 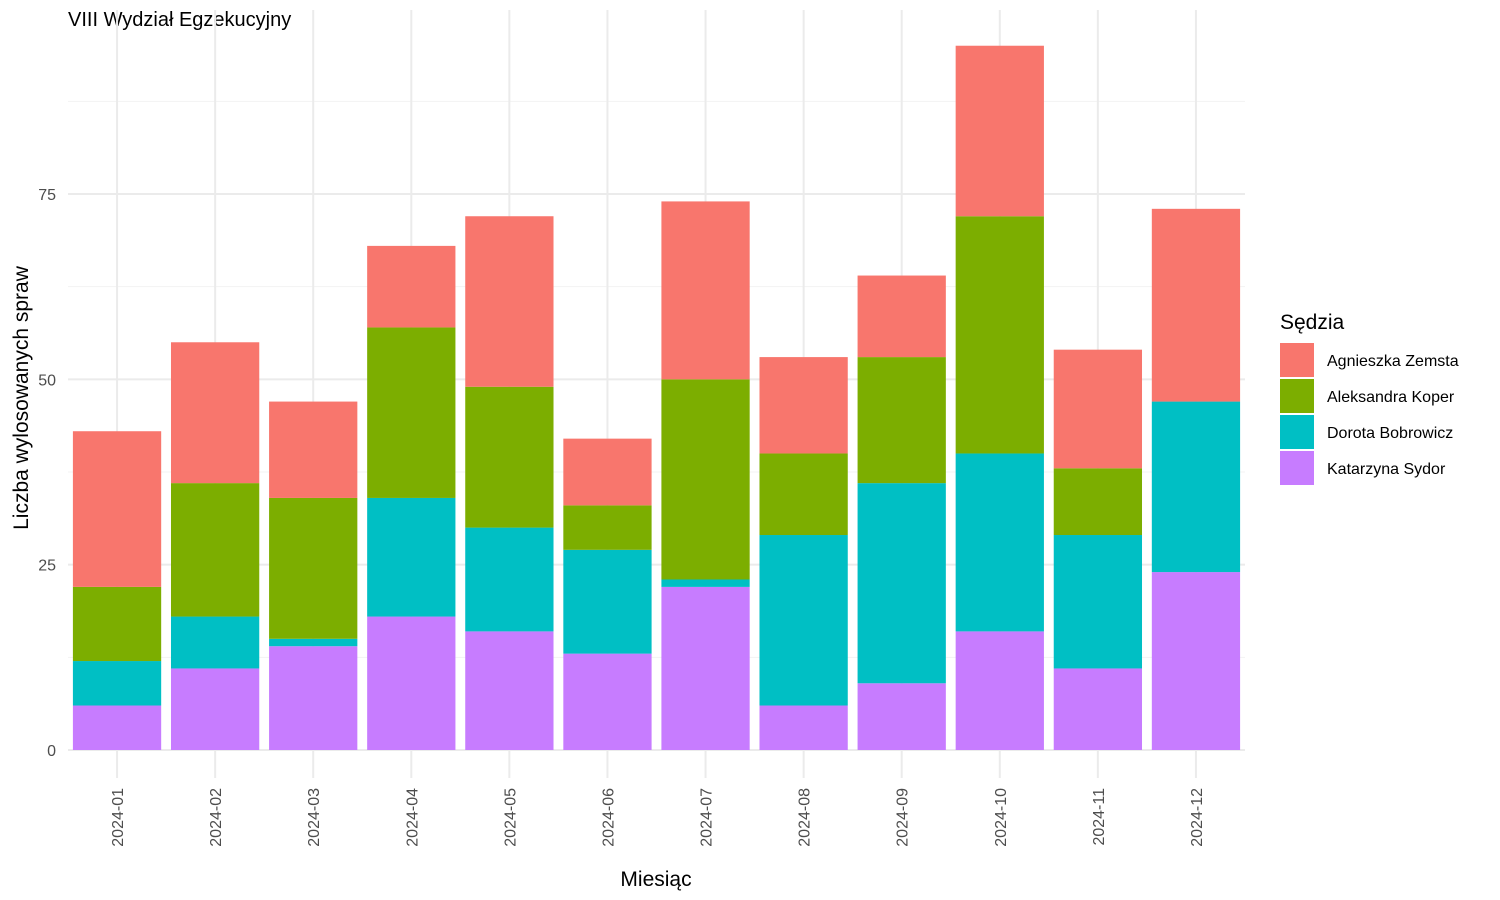 I want to click on x-tick-label: 2024-06, so click(x=608, y=817).